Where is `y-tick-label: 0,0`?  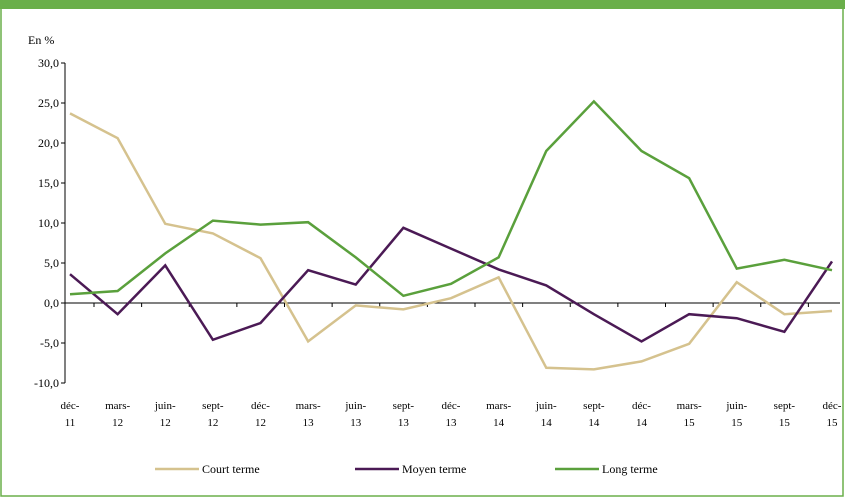
y-tick-label: 0,0 is located at coordinates (51, 303).